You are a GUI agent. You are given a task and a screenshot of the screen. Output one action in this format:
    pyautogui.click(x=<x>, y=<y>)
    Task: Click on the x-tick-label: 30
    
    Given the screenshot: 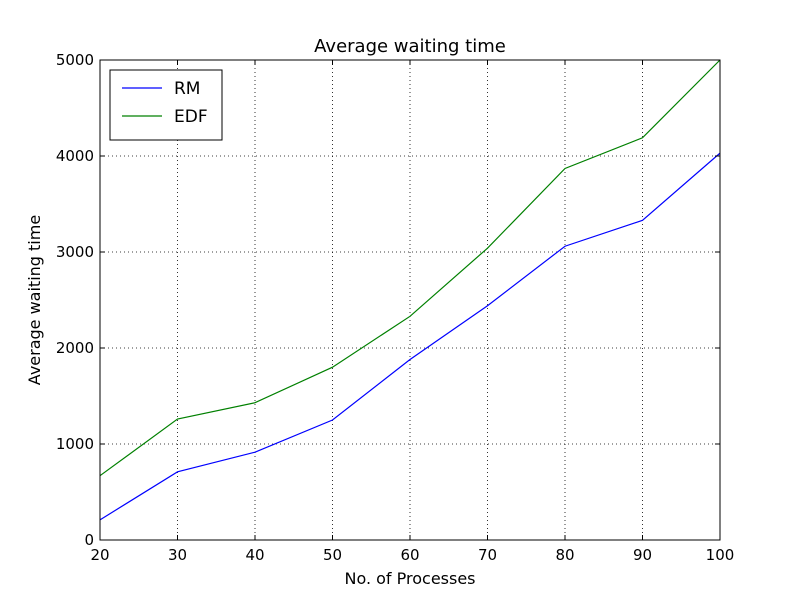 What is the action you would take?
    pyautogui.click(x=177, y=555)
    